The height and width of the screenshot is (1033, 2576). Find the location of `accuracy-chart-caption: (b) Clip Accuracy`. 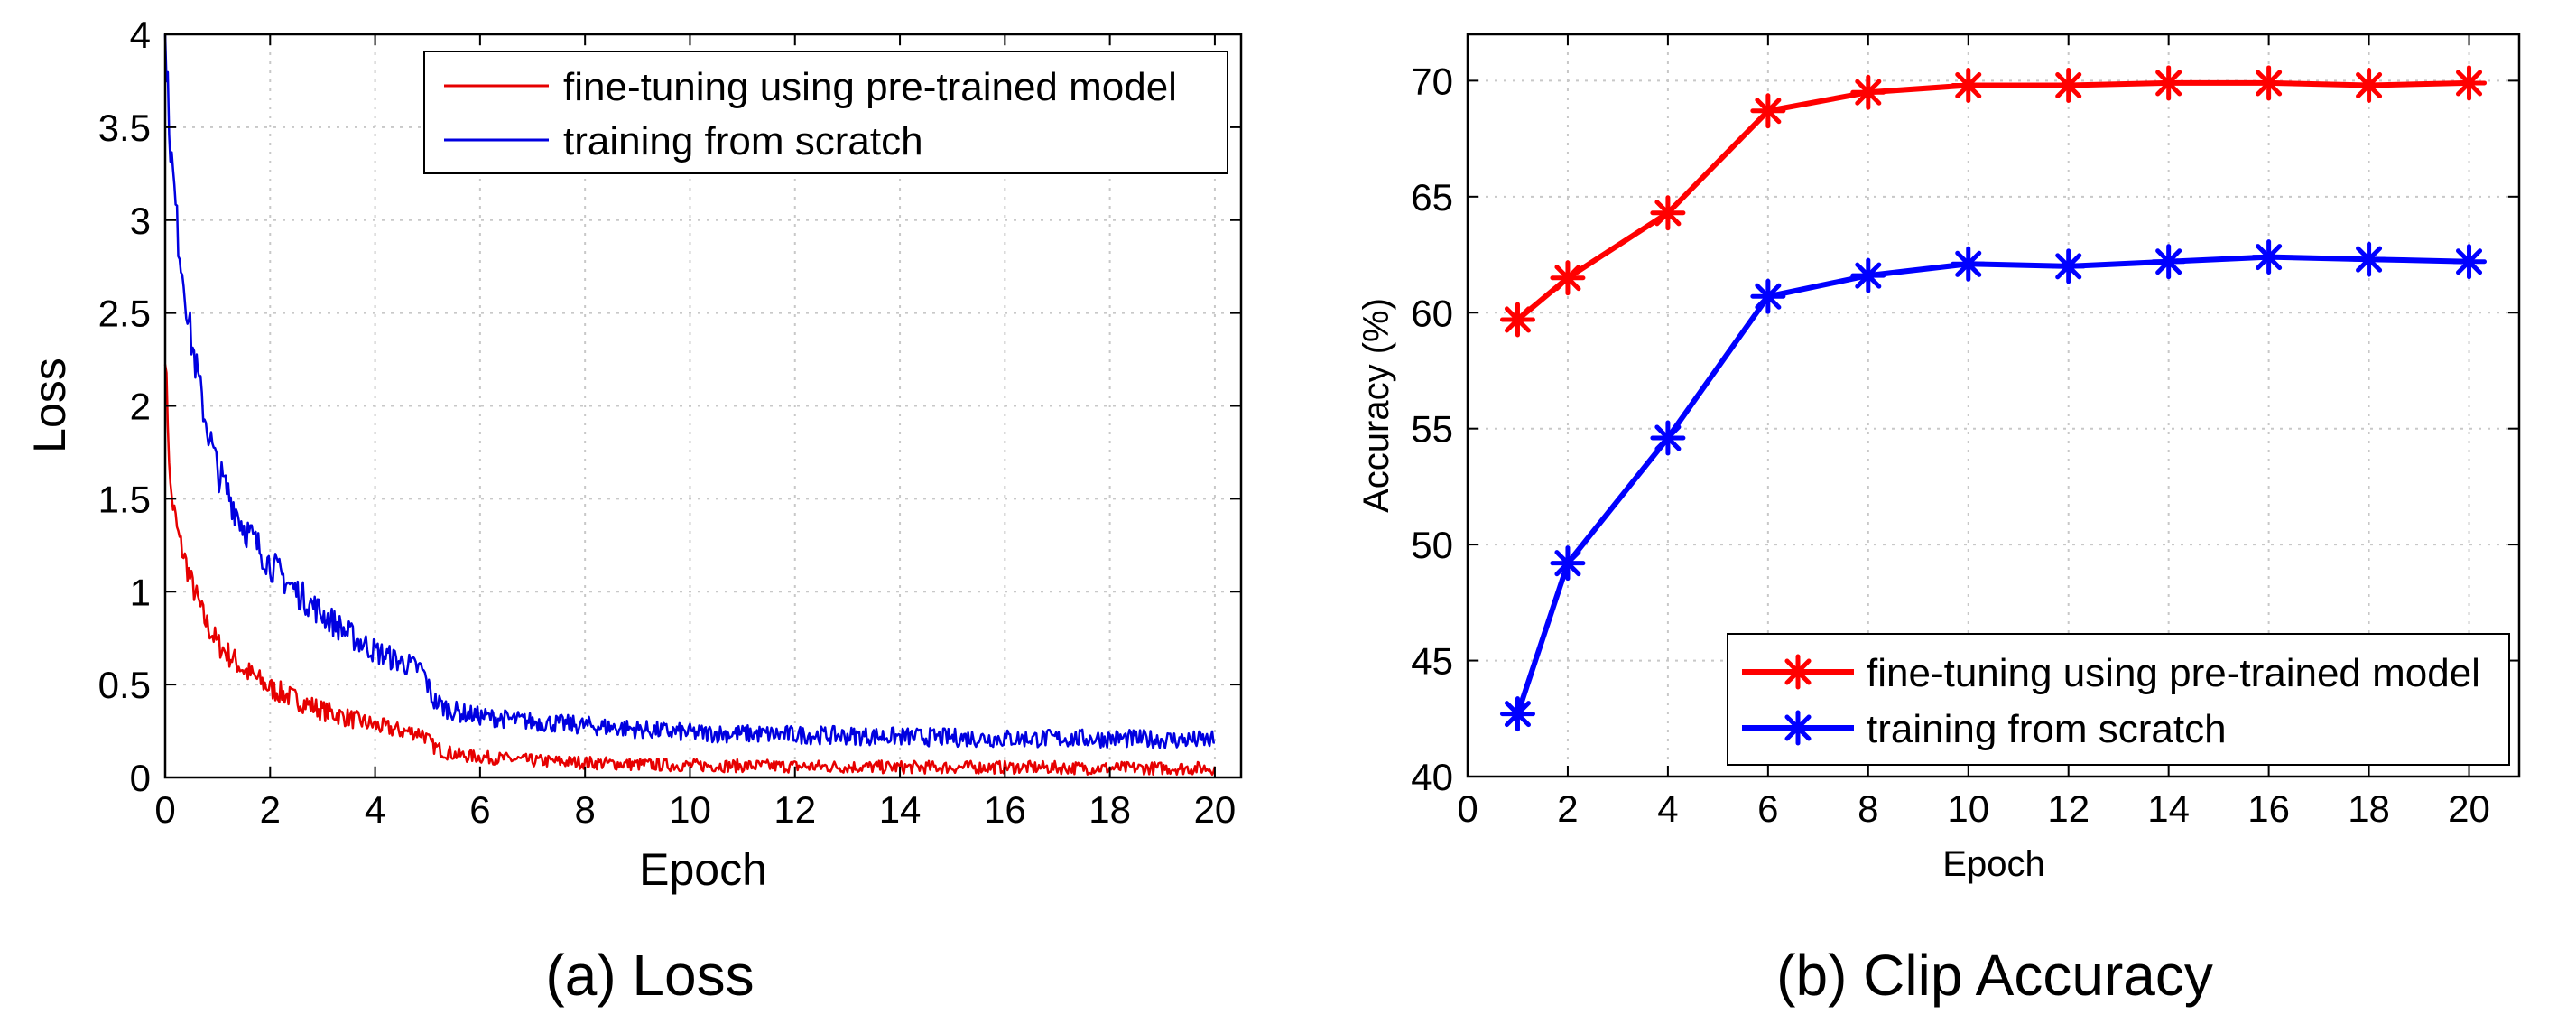

accuracy-chart-caption: (b) Clip Accuracy is located at coordinates (1994, 976).